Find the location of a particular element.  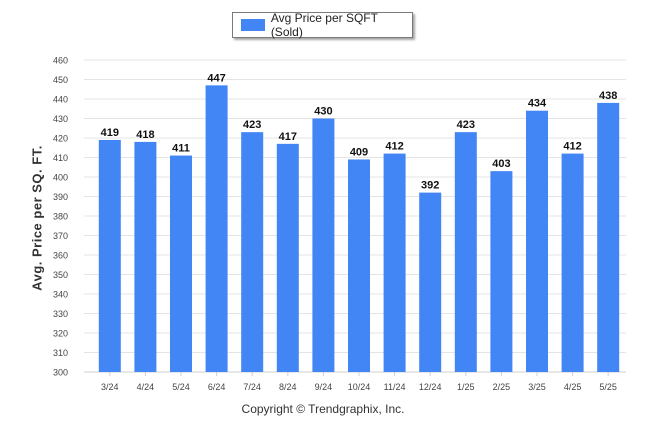

data-label: 417 is located at coordinates (288, 137).